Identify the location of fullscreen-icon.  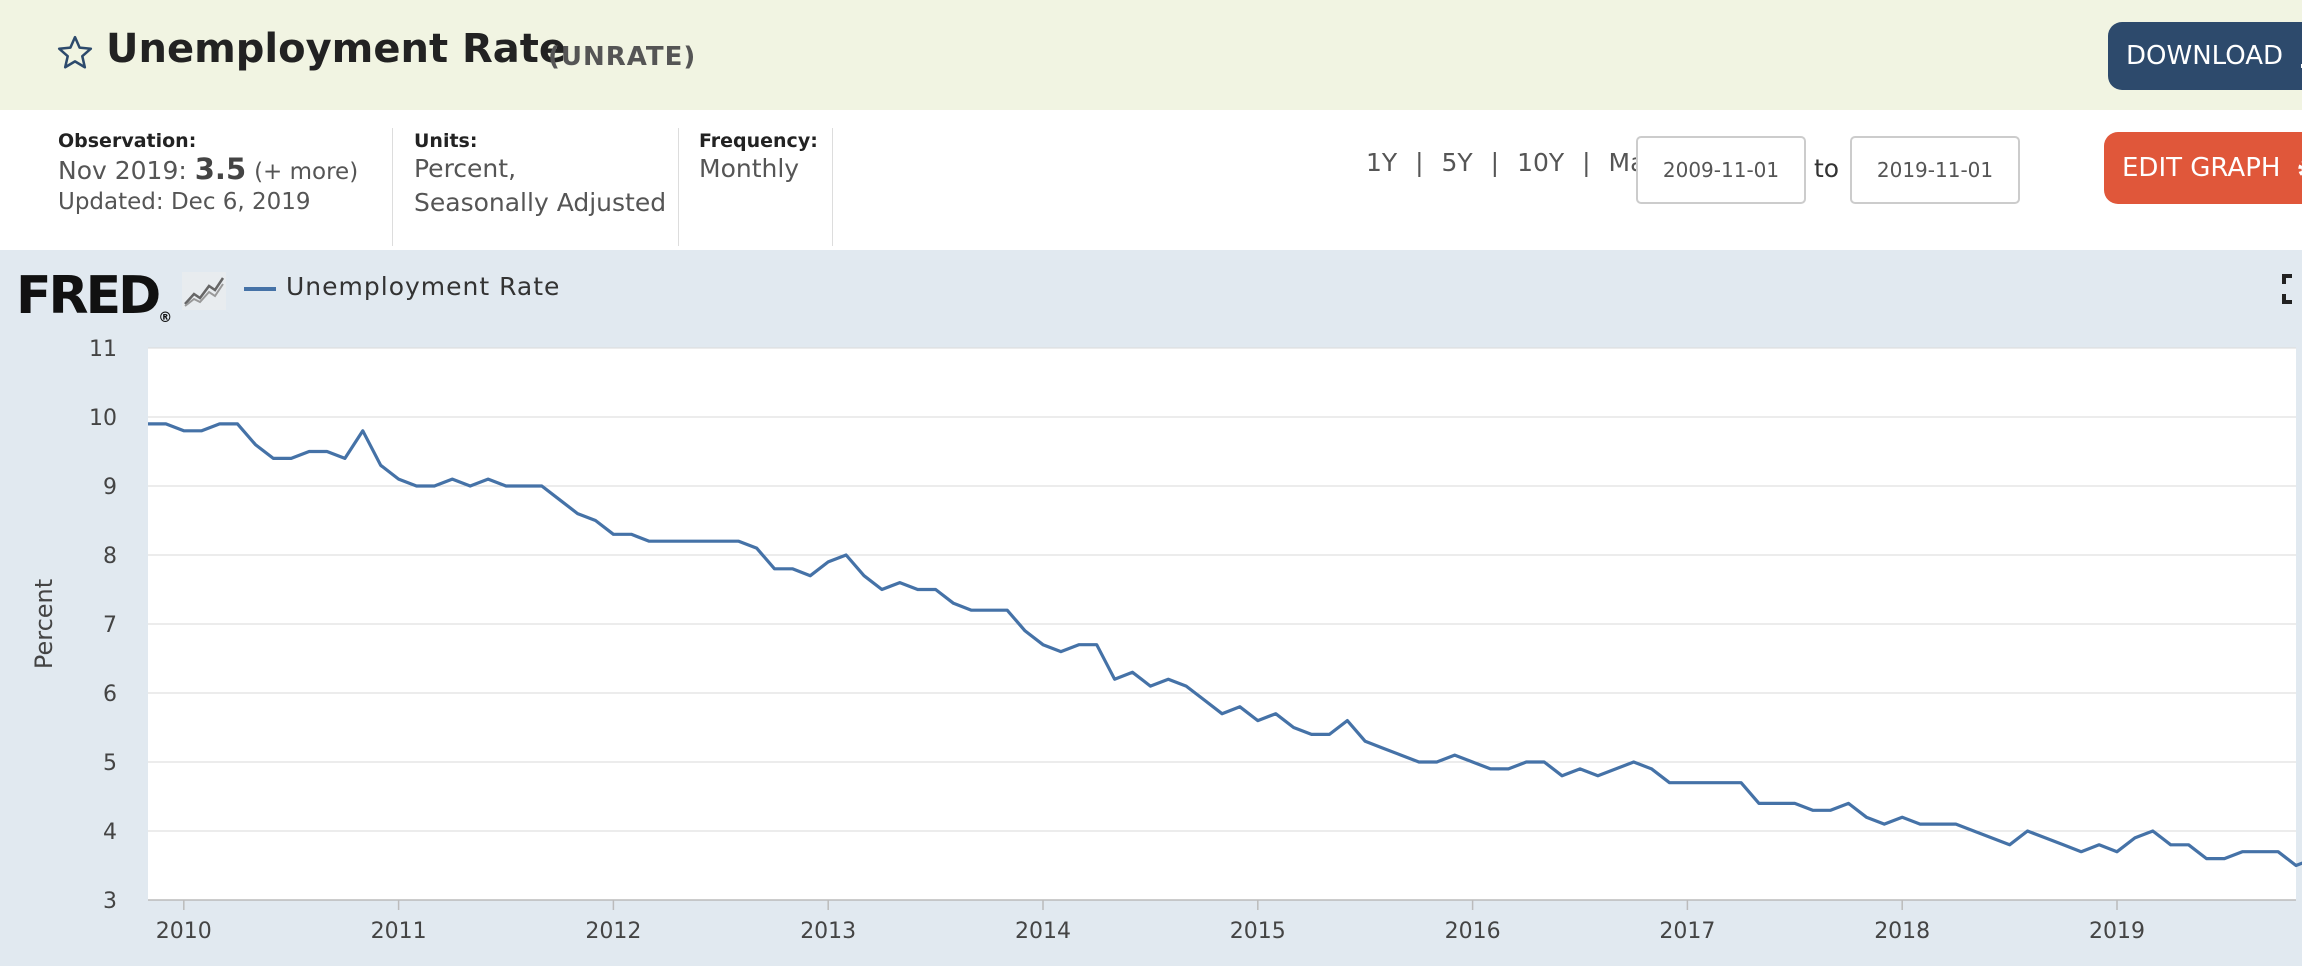
(2292, 289).